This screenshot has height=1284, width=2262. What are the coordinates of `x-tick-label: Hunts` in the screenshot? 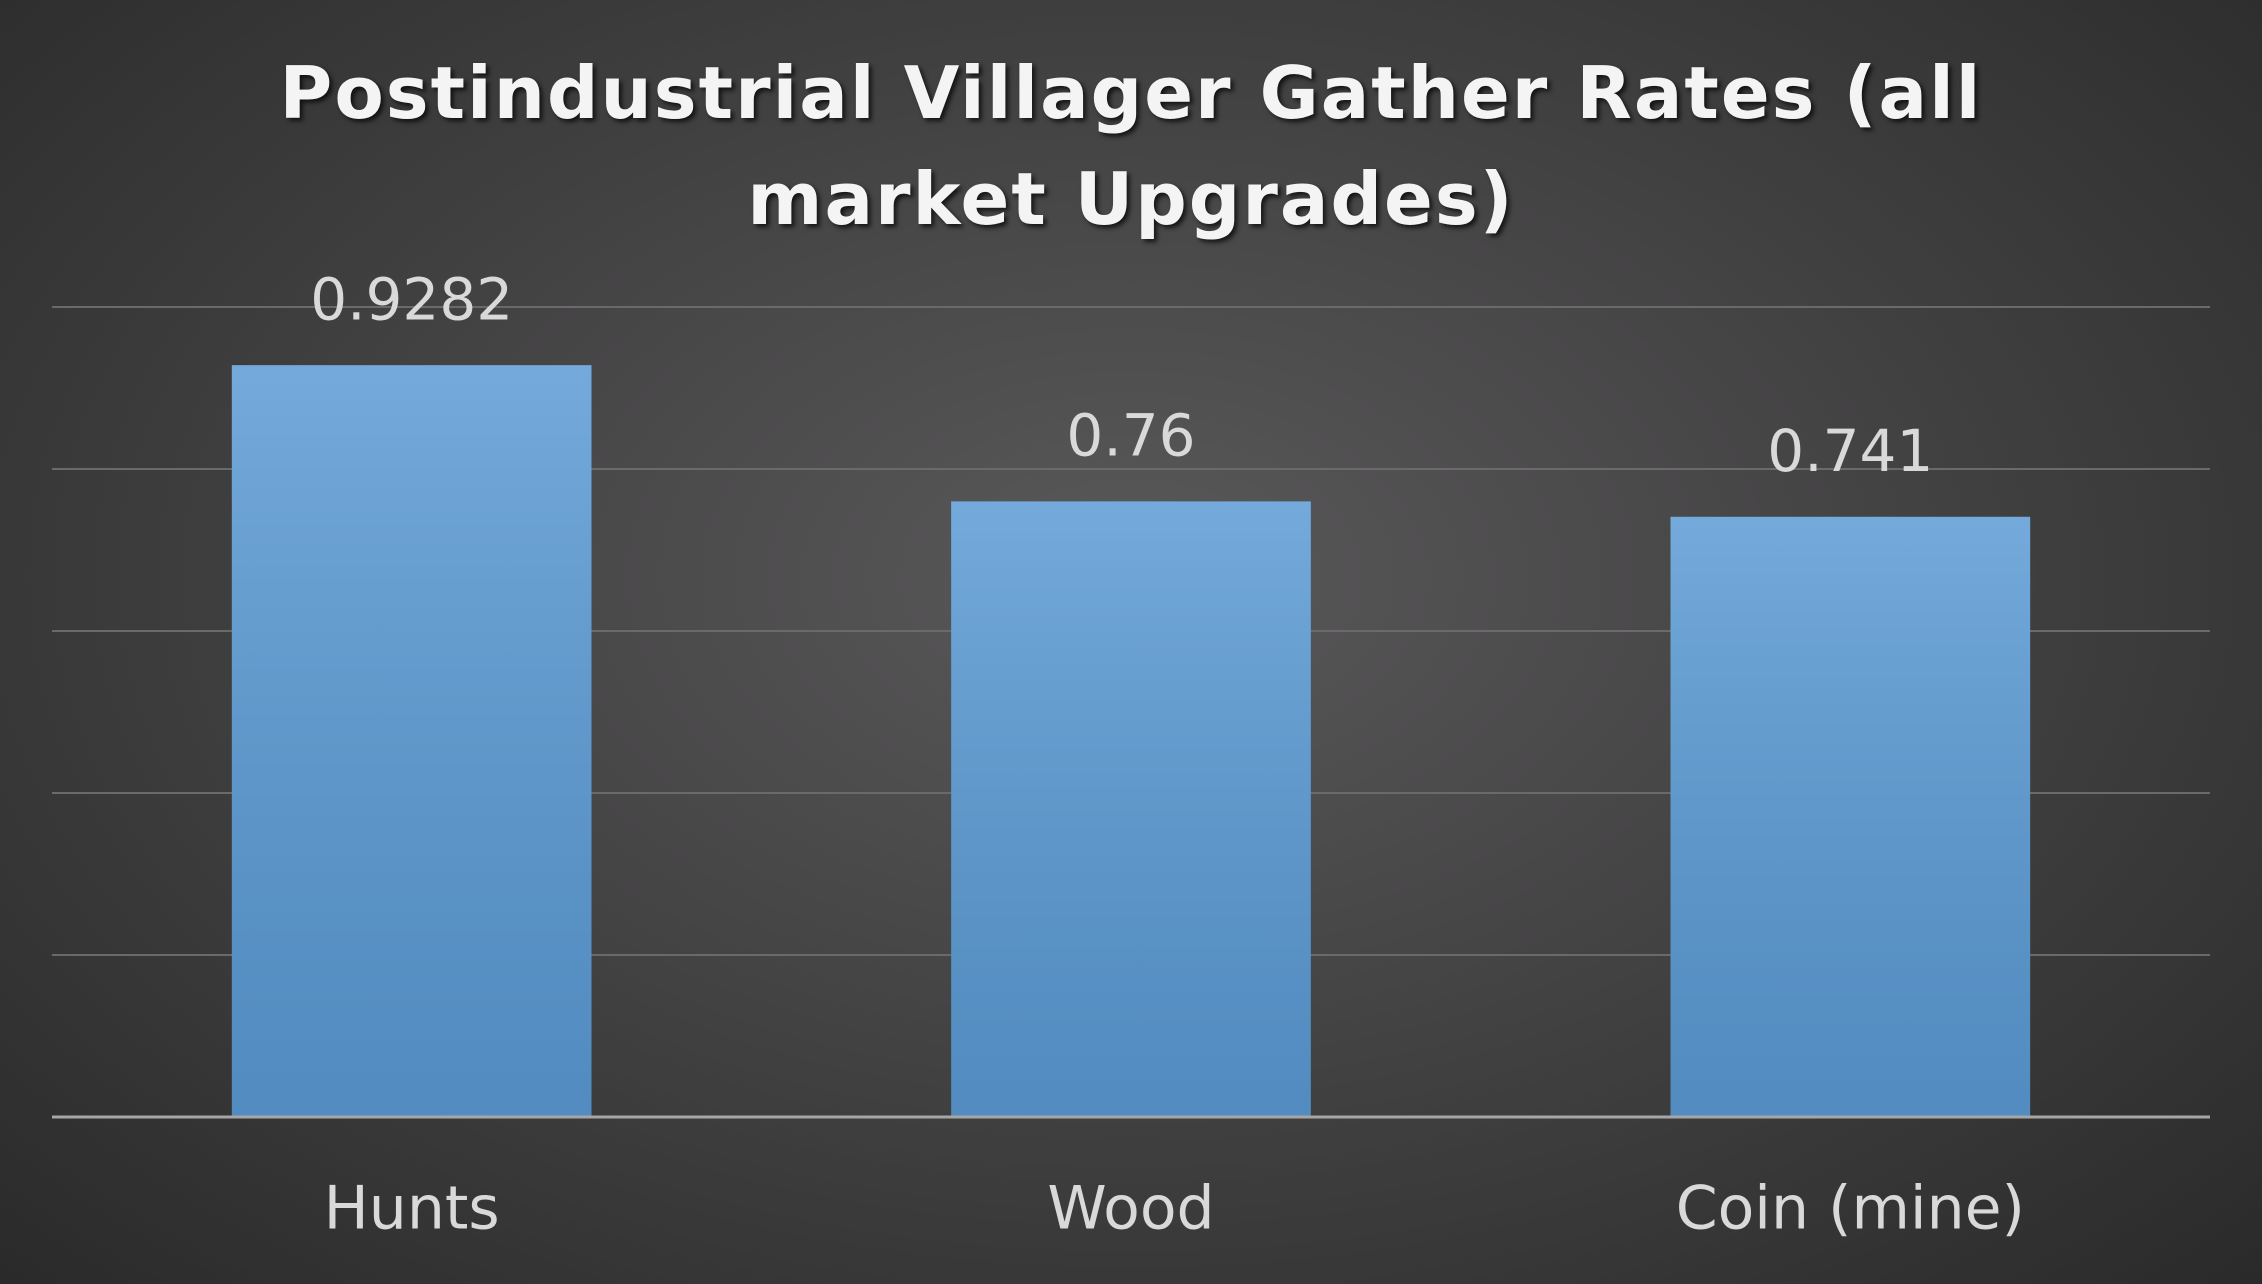 It's located at (412, 1209).